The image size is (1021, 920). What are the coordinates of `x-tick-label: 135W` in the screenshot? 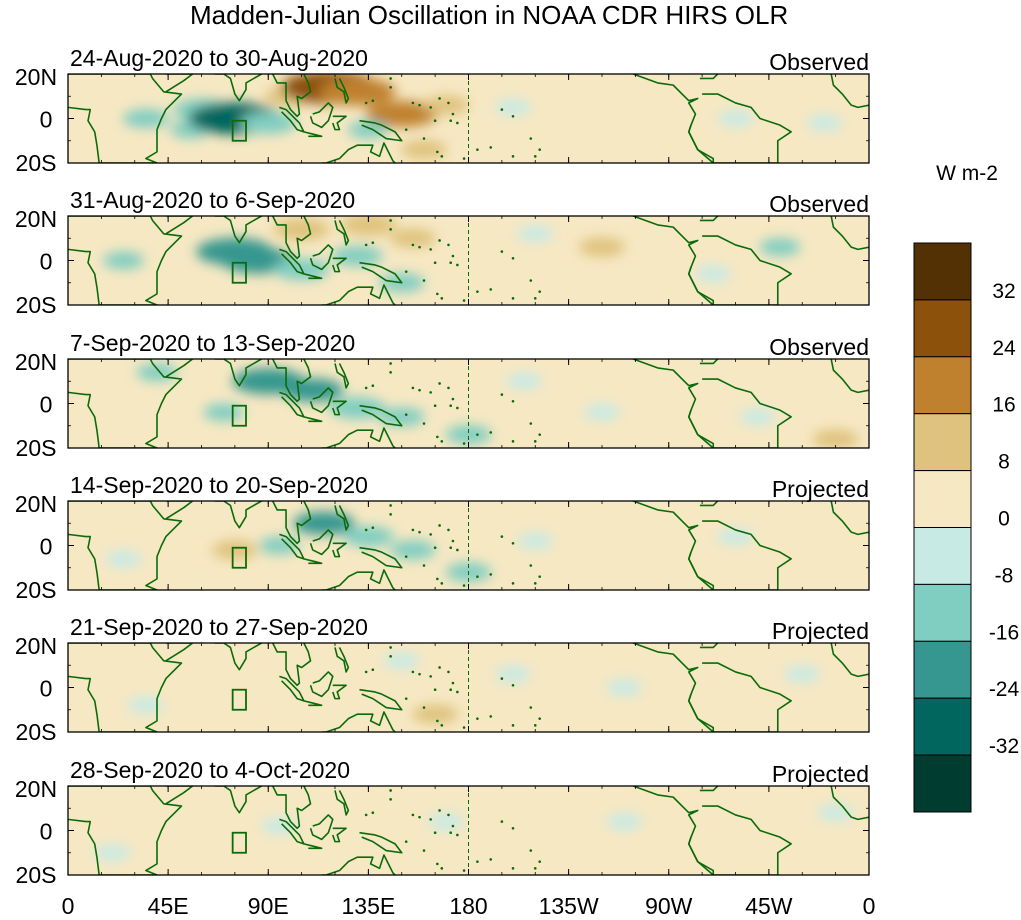 It's located at (569, 906).